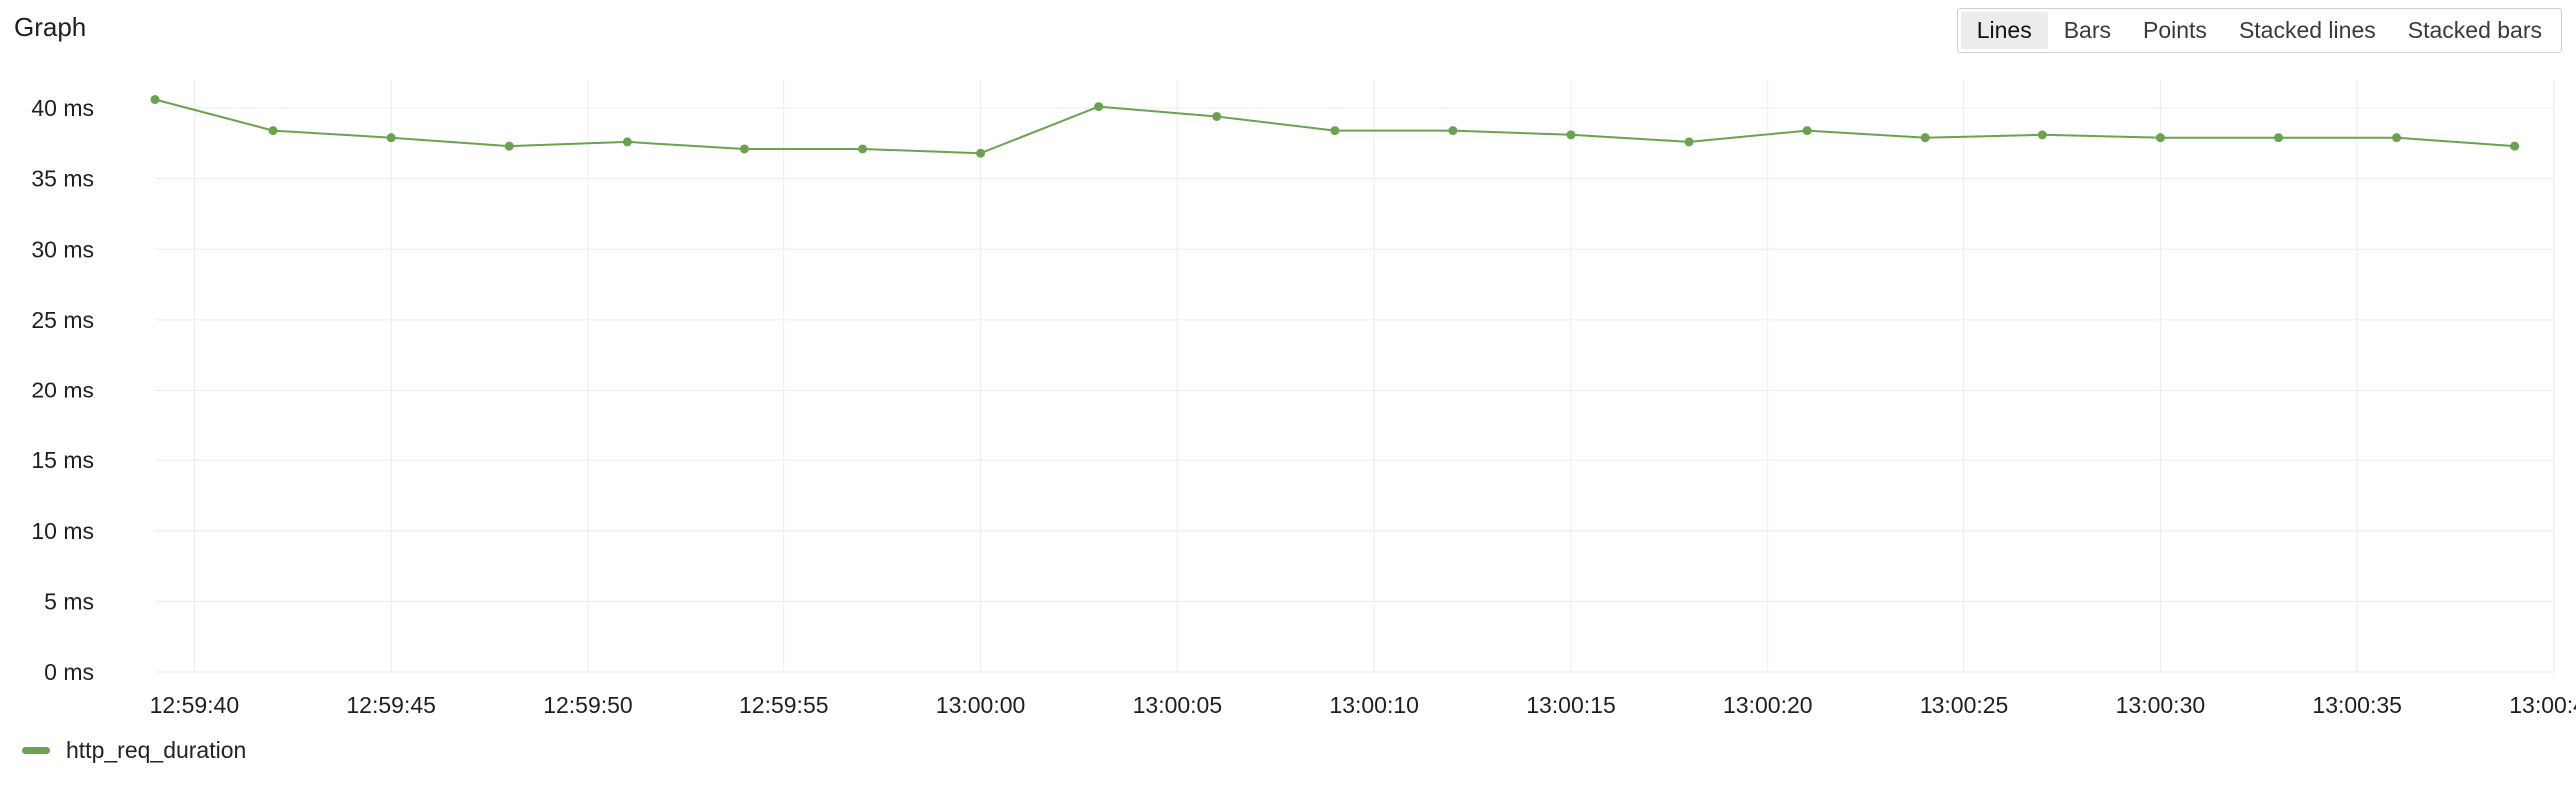 This screenshot has width=2576, height=789. Describe the element at coordinates (195, 705) in the screenshot. I see `x-tick-label: 12:59:40` at that location.